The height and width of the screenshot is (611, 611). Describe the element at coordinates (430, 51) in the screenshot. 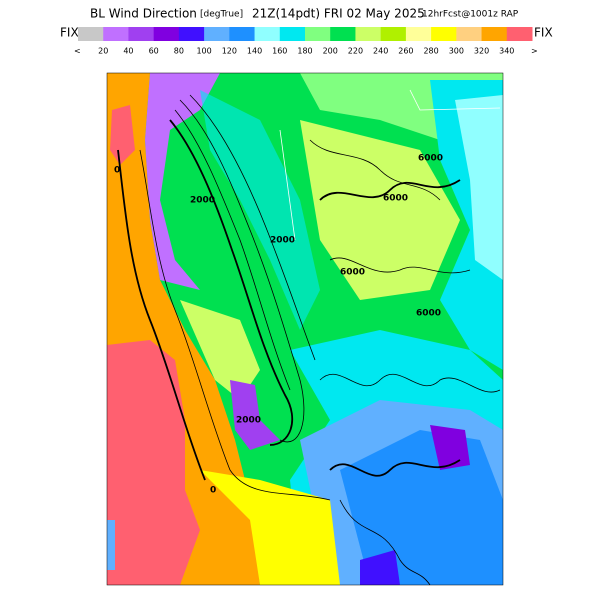

I see `colorbar-label: 280` at that location.